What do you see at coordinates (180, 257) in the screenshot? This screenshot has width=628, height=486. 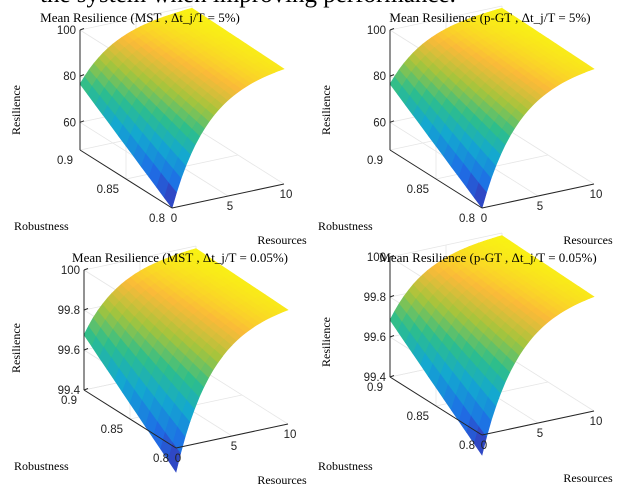 I see `plot-title: Mean Resilience (MST , Δt_j/T = 0.05%)` at bounding box center [180, 257].